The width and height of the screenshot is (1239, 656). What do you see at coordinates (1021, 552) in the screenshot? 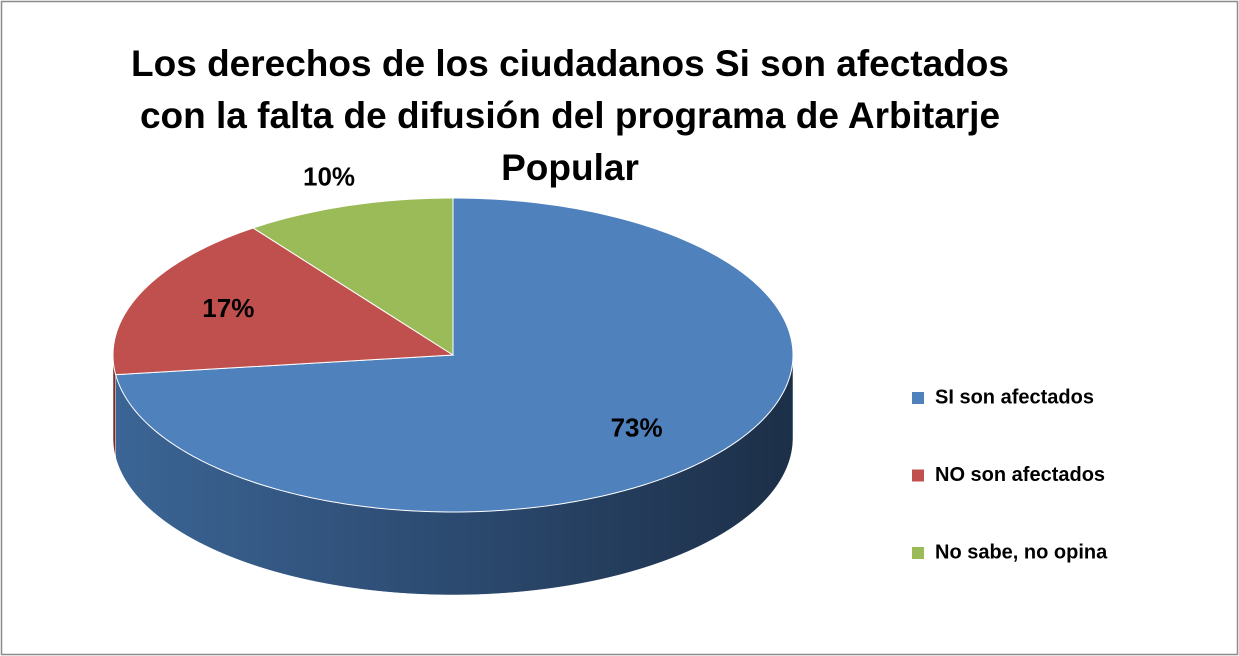
I see `legend-label: No sabe, no opina` at bounding box center [1021, 552].